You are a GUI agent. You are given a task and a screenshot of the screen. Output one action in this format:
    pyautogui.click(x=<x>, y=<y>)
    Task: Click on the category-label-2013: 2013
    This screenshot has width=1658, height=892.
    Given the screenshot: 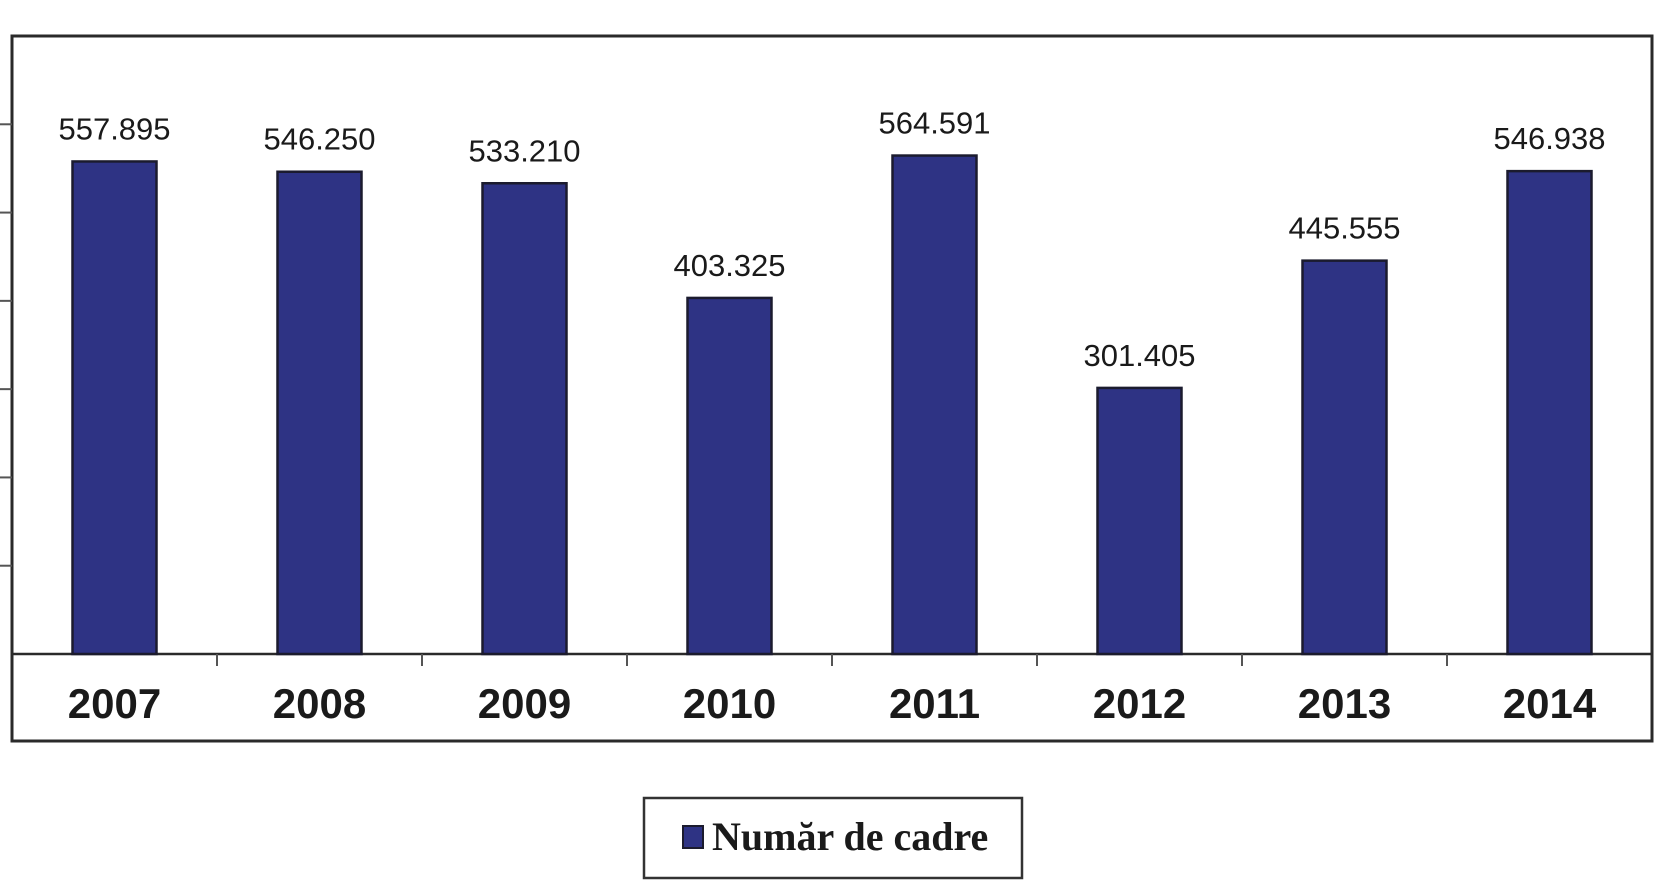 What is the action you would take?
    pyautogui.click(x=1344, y=703)
    